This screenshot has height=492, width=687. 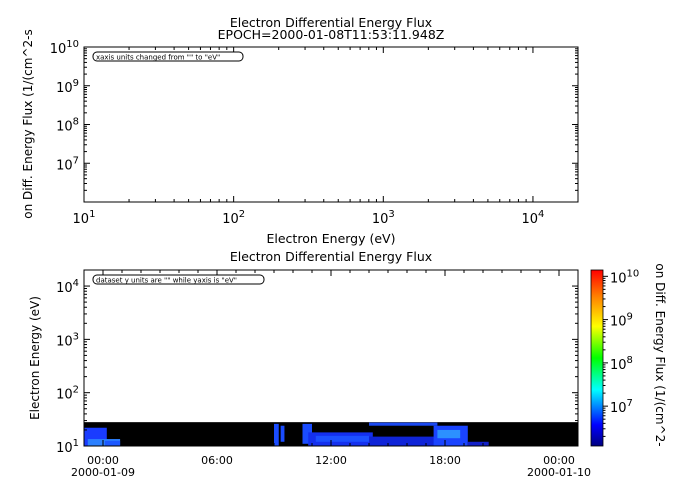 What do you see at coordinates (383, 218) in the screenshot?
I see `top-x-tick-label: 10³` at bounding box center [383, 218].